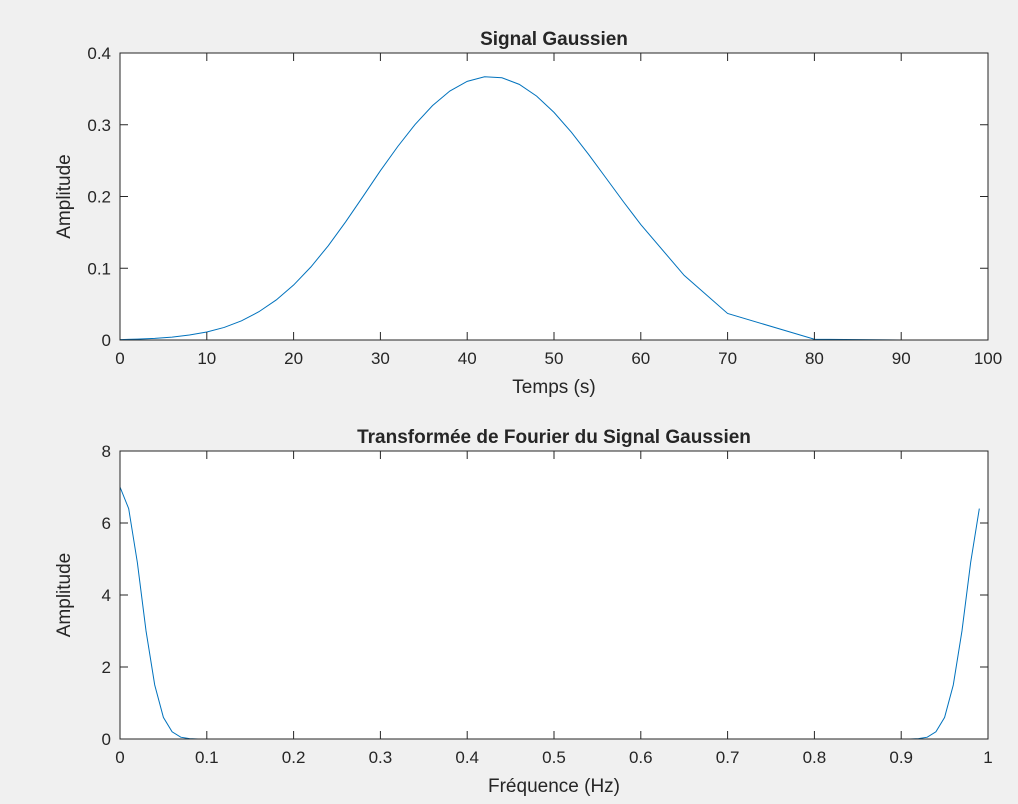  I want to click on x-tick-label: 20, so click(293, 358).